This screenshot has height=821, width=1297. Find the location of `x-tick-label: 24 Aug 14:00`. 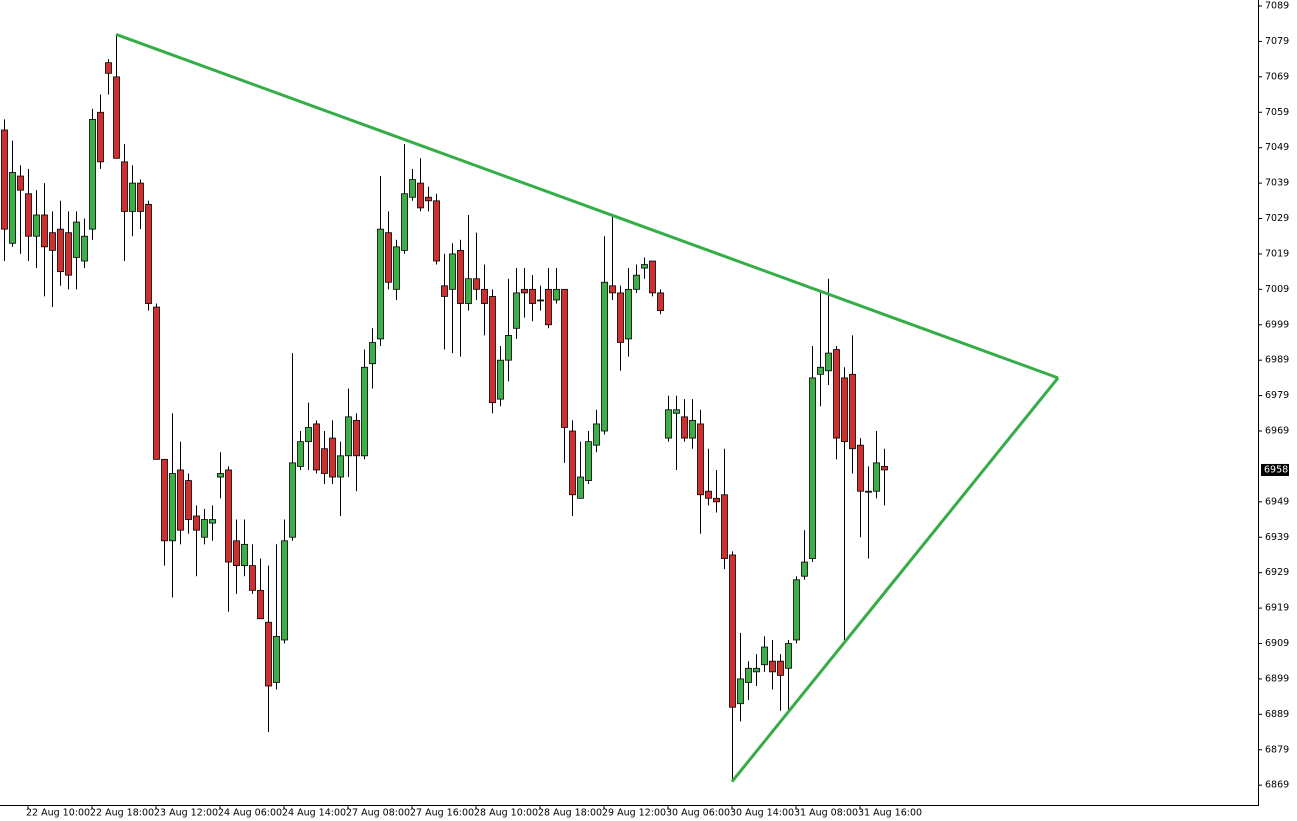

x-tick-label: 24 Aug 14:00 is located at coordinates (314, 813).